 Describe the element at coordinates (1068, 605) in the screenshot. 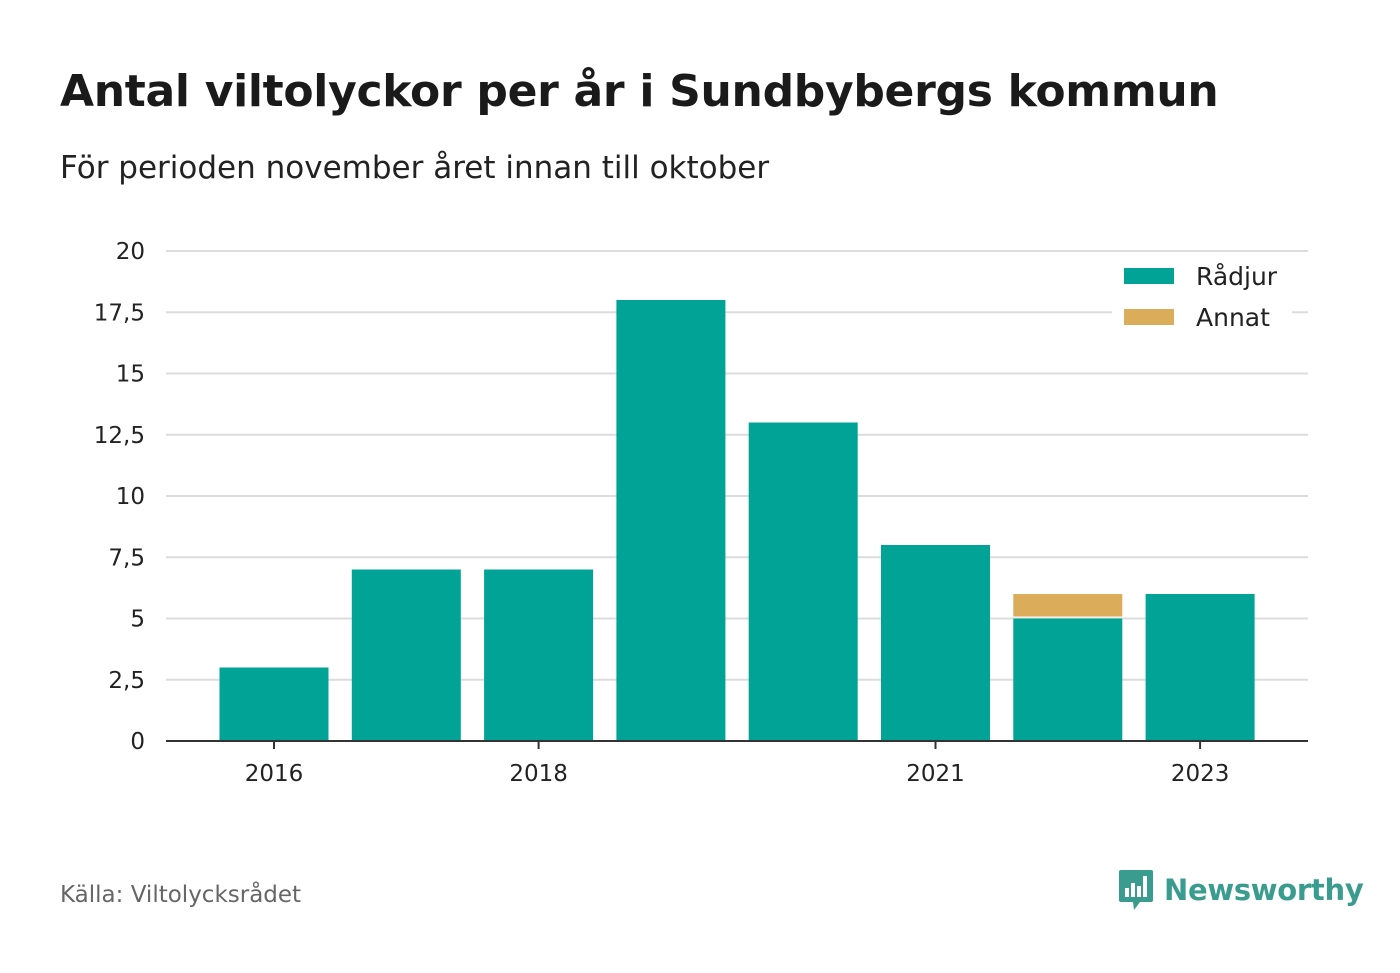

I see `bar-annat` at that location.